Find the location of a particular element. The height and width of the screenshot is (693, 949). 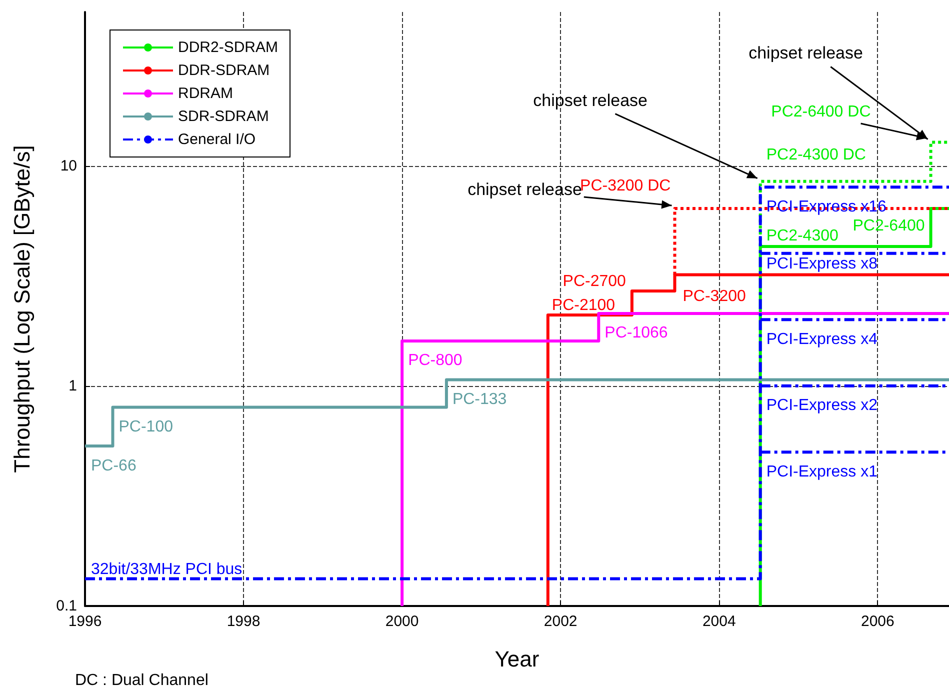

annotation: 32bit/33MHz PCI bus is located at coordinates (166, 569).